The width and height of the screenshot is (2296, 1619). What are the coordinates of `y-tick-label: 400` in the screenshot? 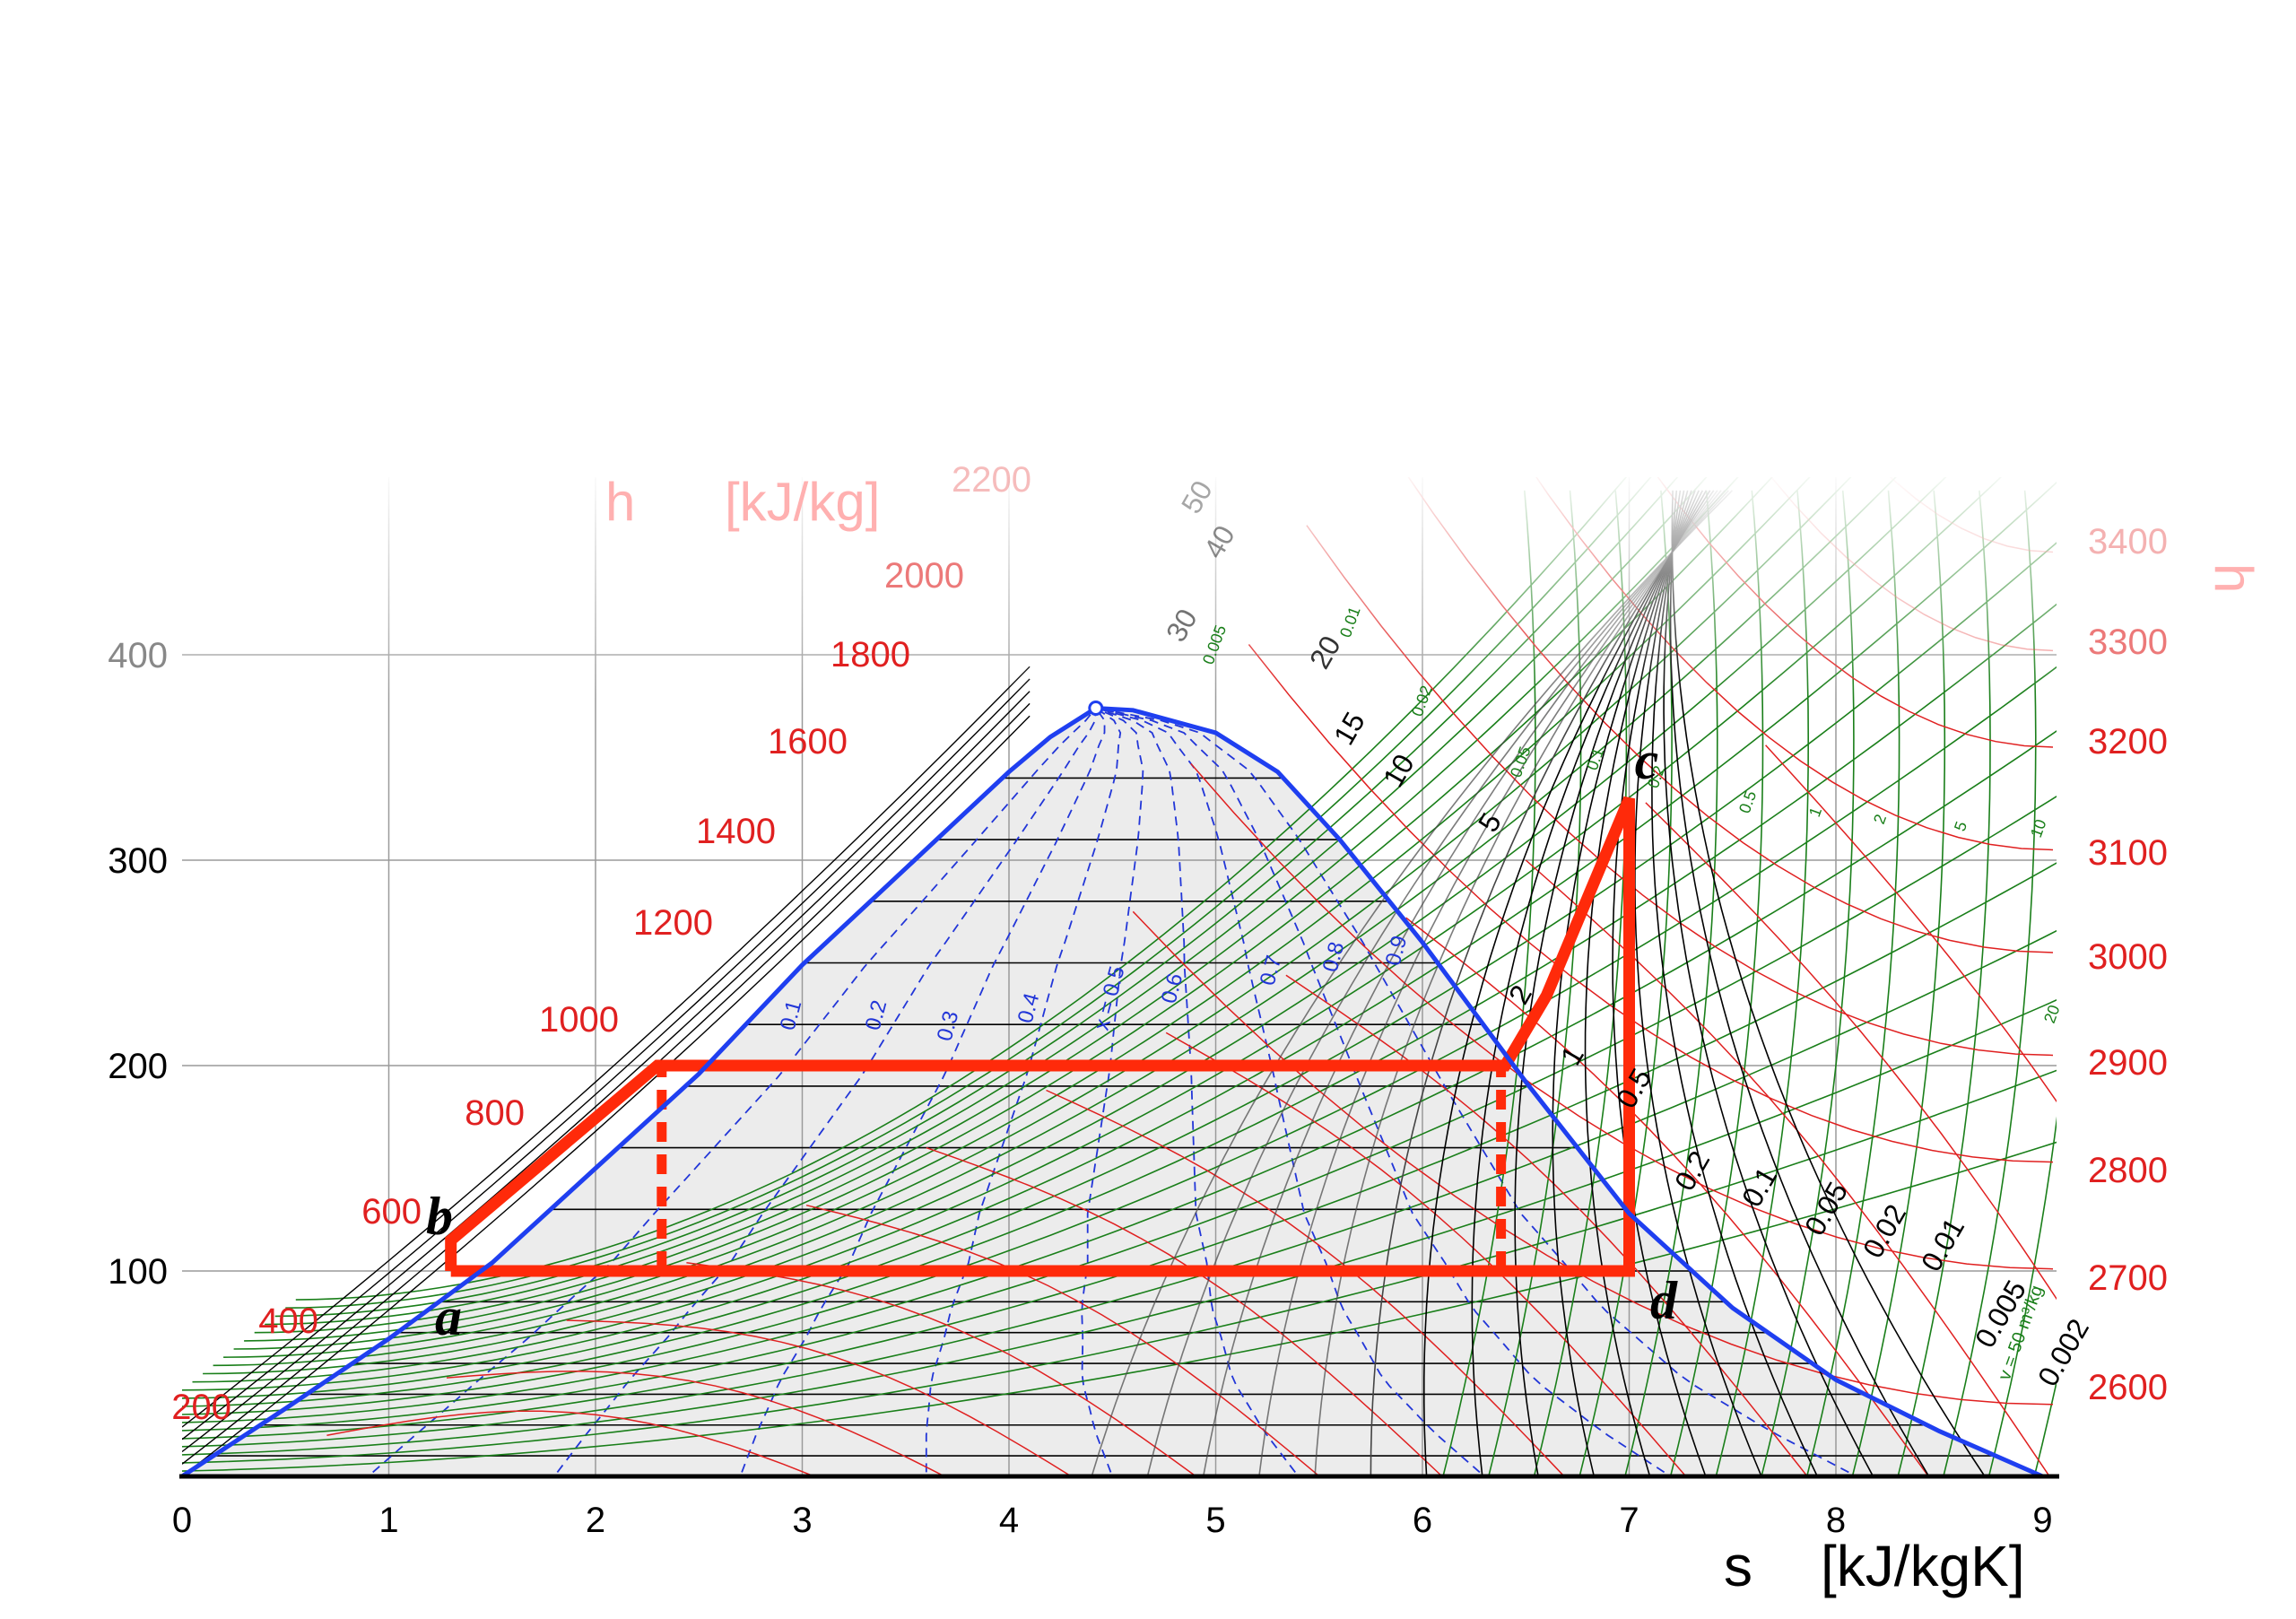 It's located at (138, 655).